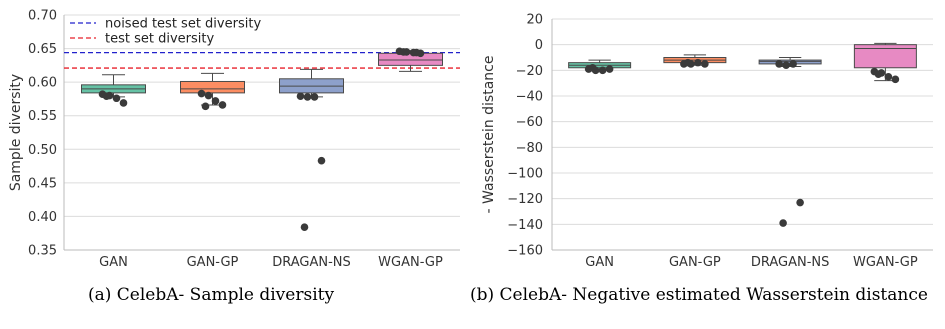  What do you see at coordinates (42, 83) in the screenshot?
I see `y-tick-label: 0.60` at bounding box center [42, 83].